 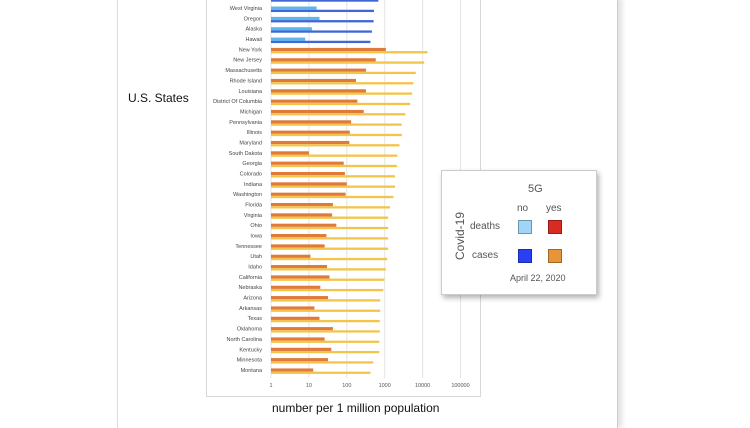 I want to click on category-label: Louisiana, so click(x=250, y=92).